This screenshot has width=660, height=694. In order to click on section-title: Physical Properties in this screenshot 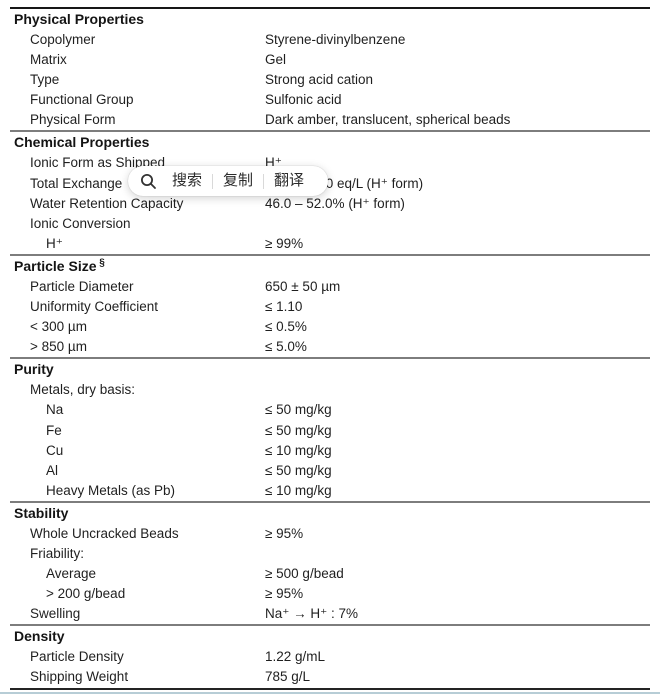, I will do `click(79, 19)`.